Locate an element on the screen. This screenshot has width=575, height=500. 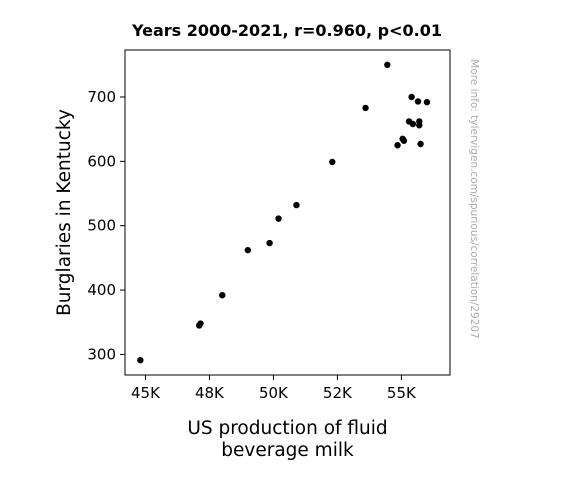
y-tick-label: 700 is located at coordinates (101, 97).